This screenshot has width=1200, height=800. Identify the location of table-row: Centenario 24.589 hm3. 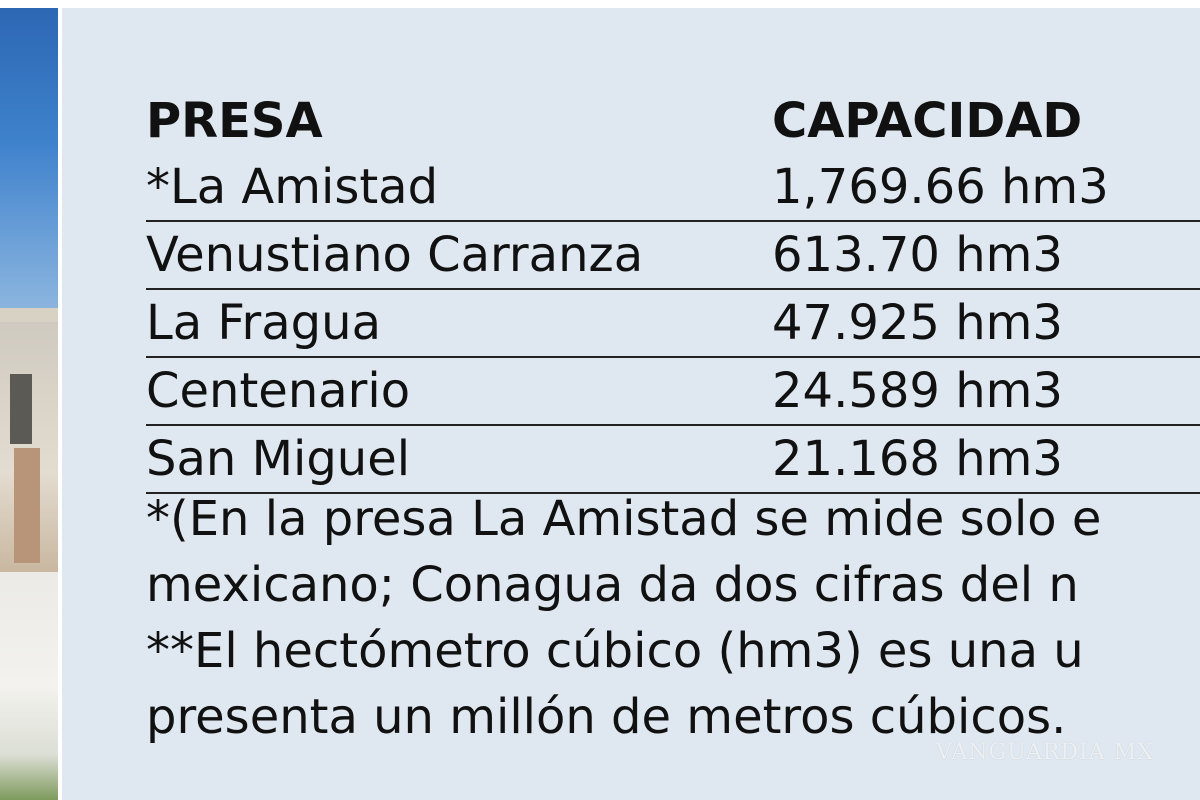
(673, 392).